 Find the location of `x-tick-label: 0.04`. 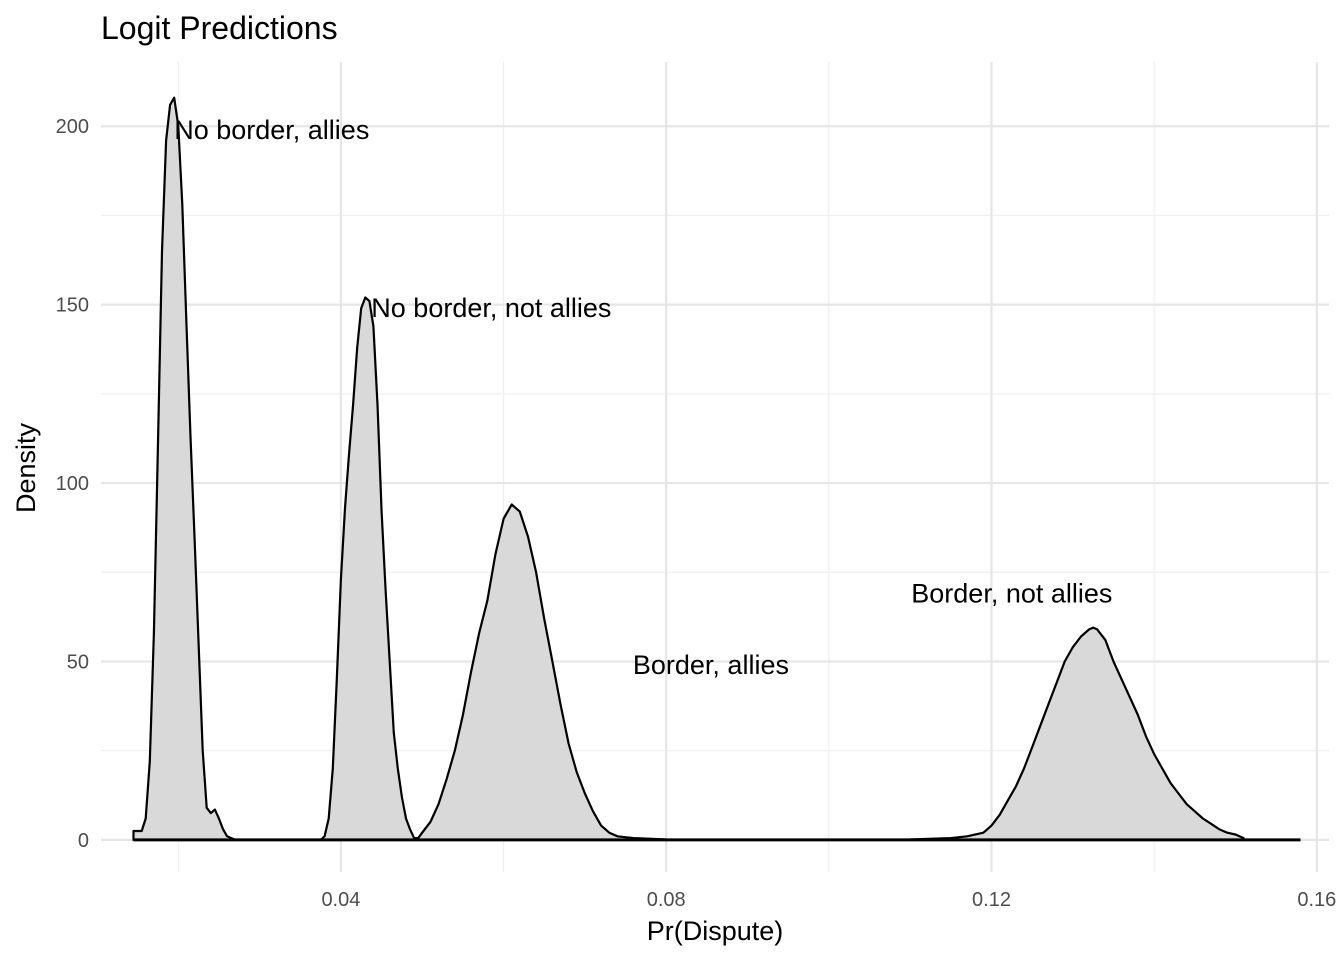

x-tick-label: 0.04 is located at coordinates (340, 900).